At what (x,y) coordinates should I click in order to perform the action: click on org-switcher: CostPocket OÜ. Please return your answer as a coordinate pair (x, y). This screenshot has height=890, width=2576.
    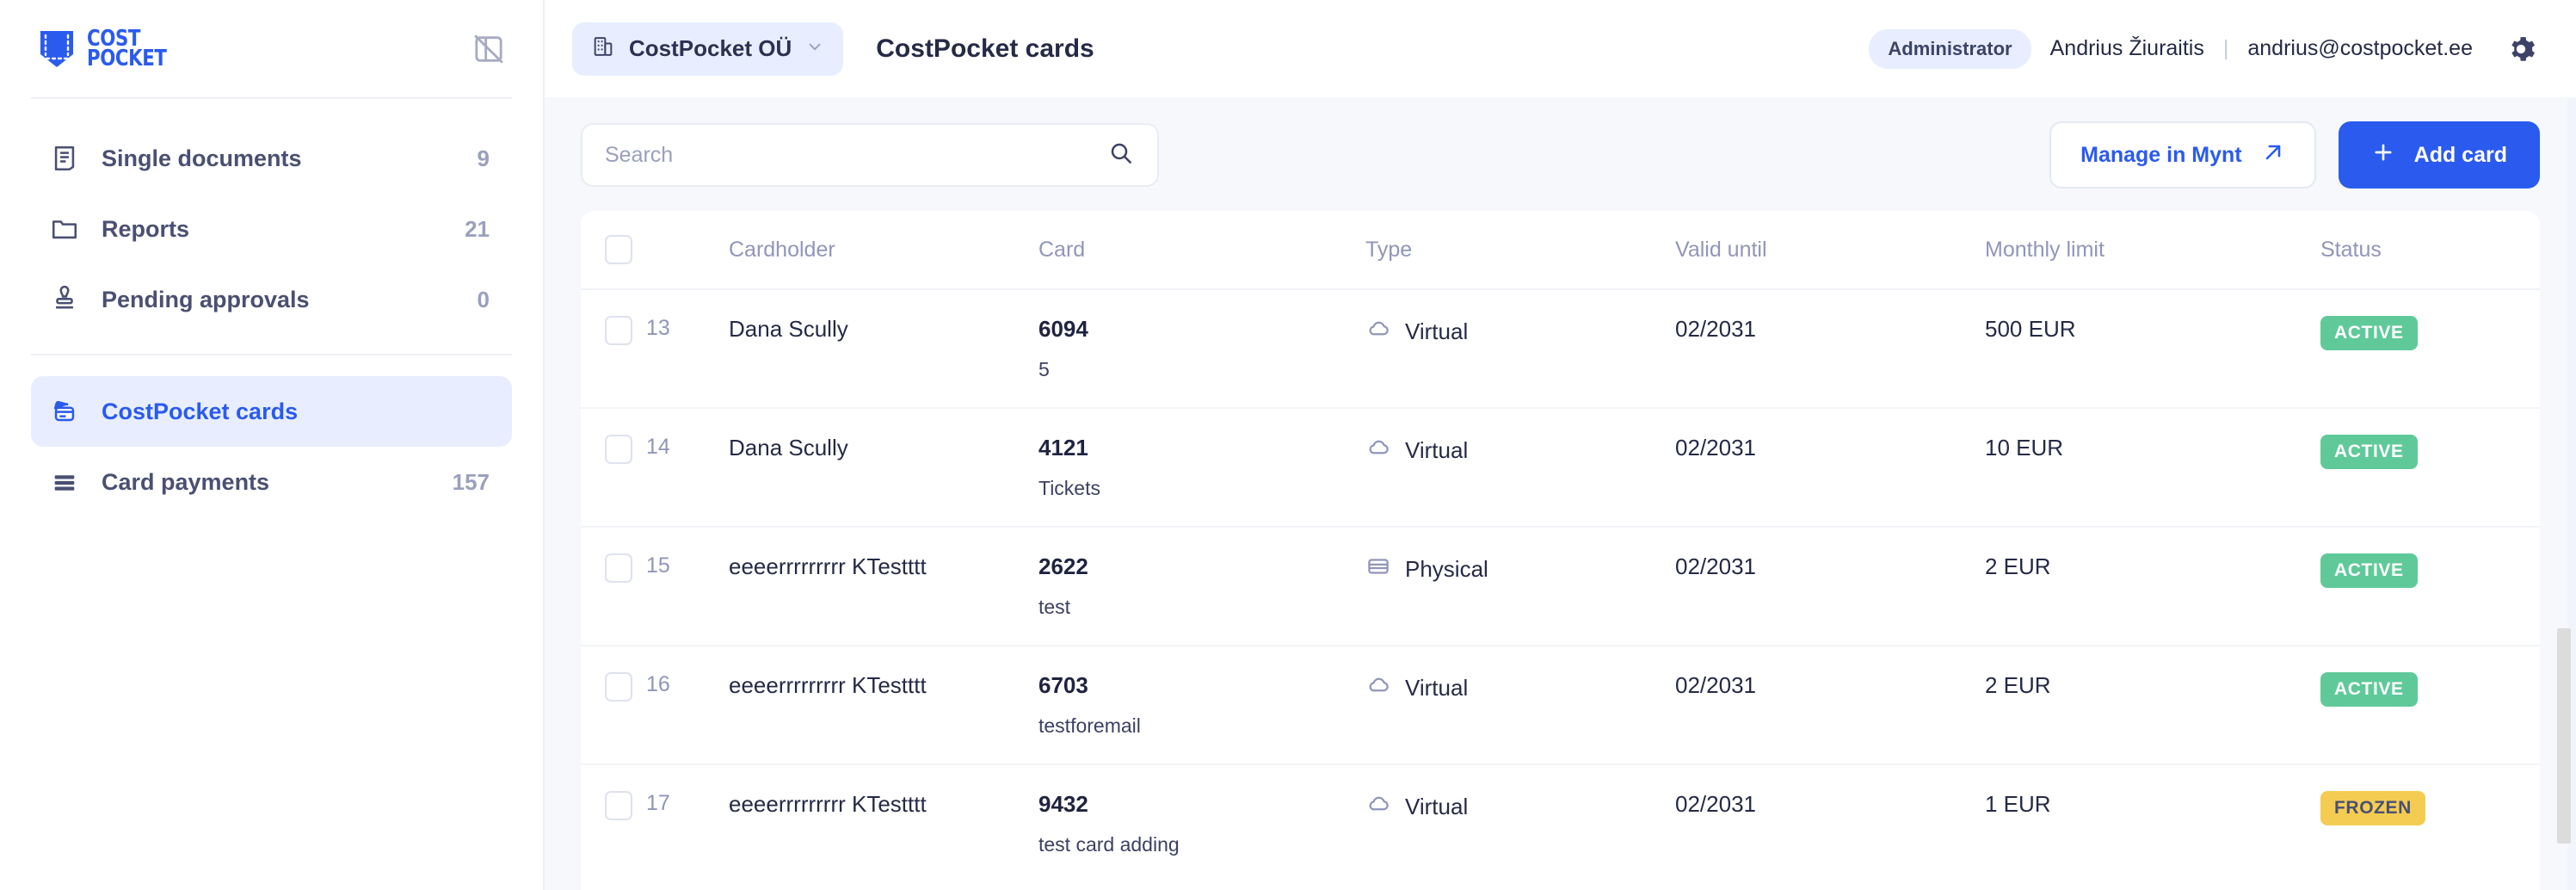
    Looking at the image, I should click on (708, 49).